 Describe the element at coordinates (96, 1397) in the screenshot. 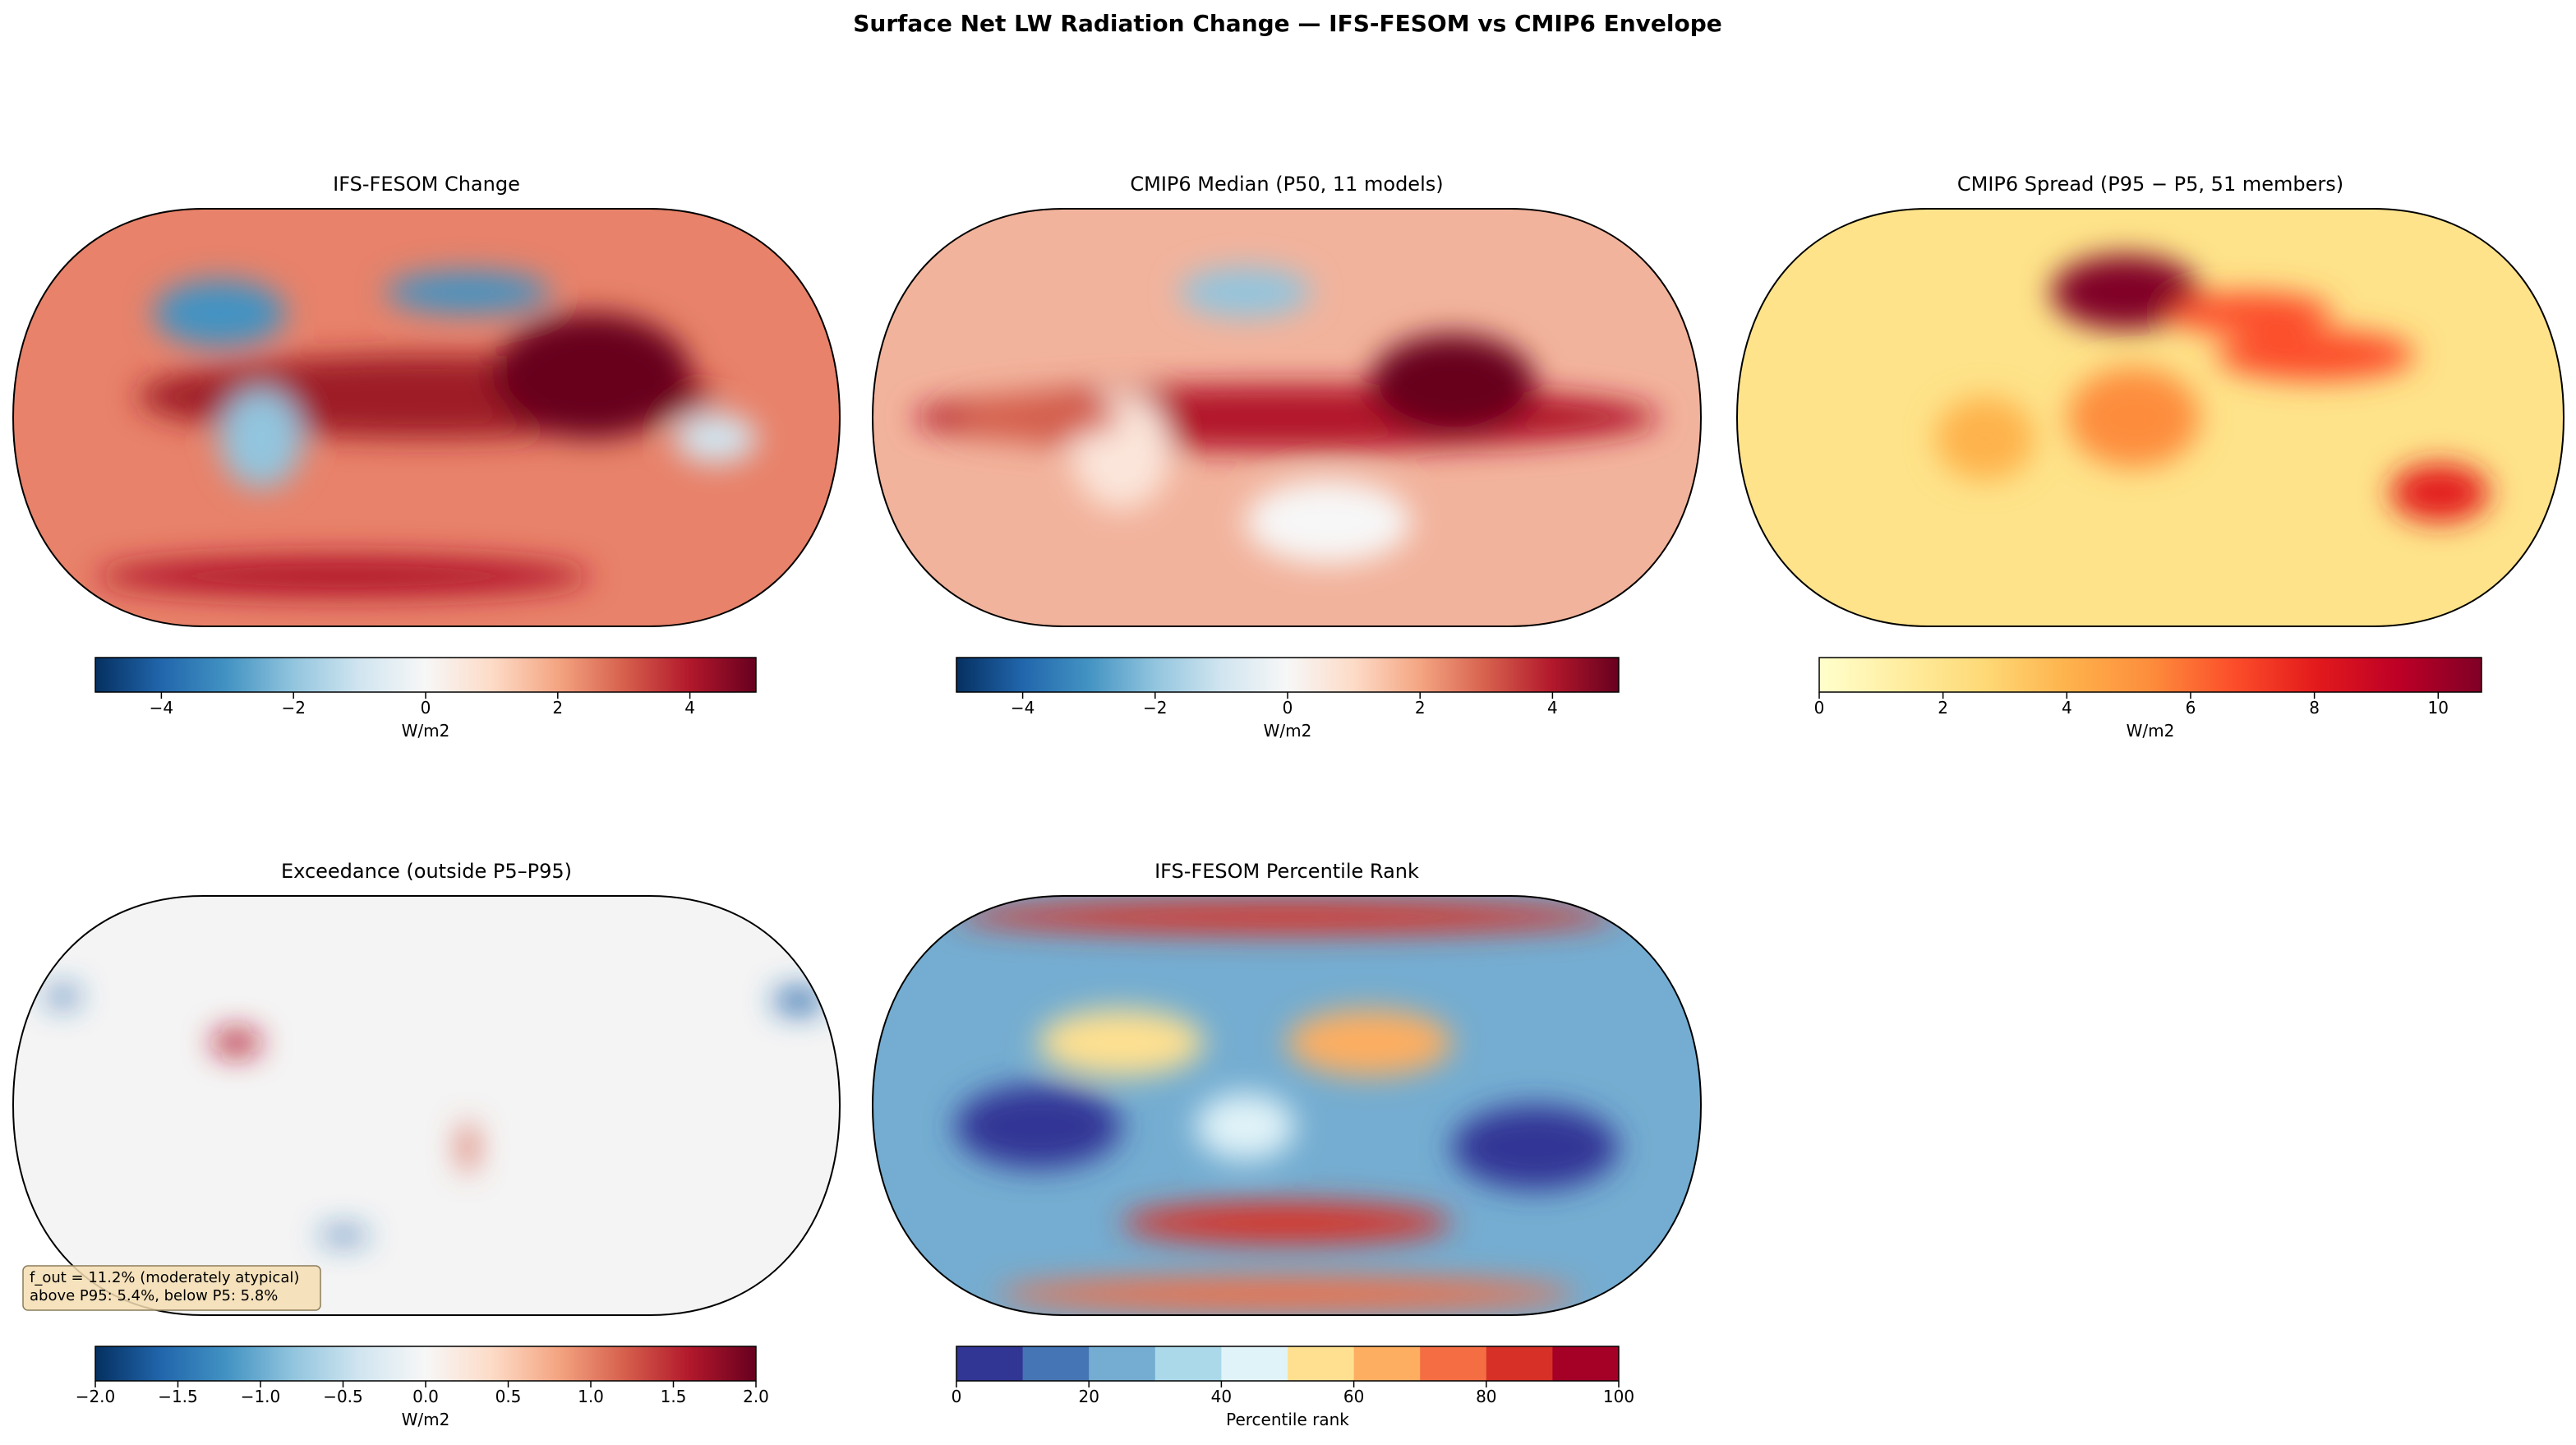

I see `tick-label: −2.0` at that location.